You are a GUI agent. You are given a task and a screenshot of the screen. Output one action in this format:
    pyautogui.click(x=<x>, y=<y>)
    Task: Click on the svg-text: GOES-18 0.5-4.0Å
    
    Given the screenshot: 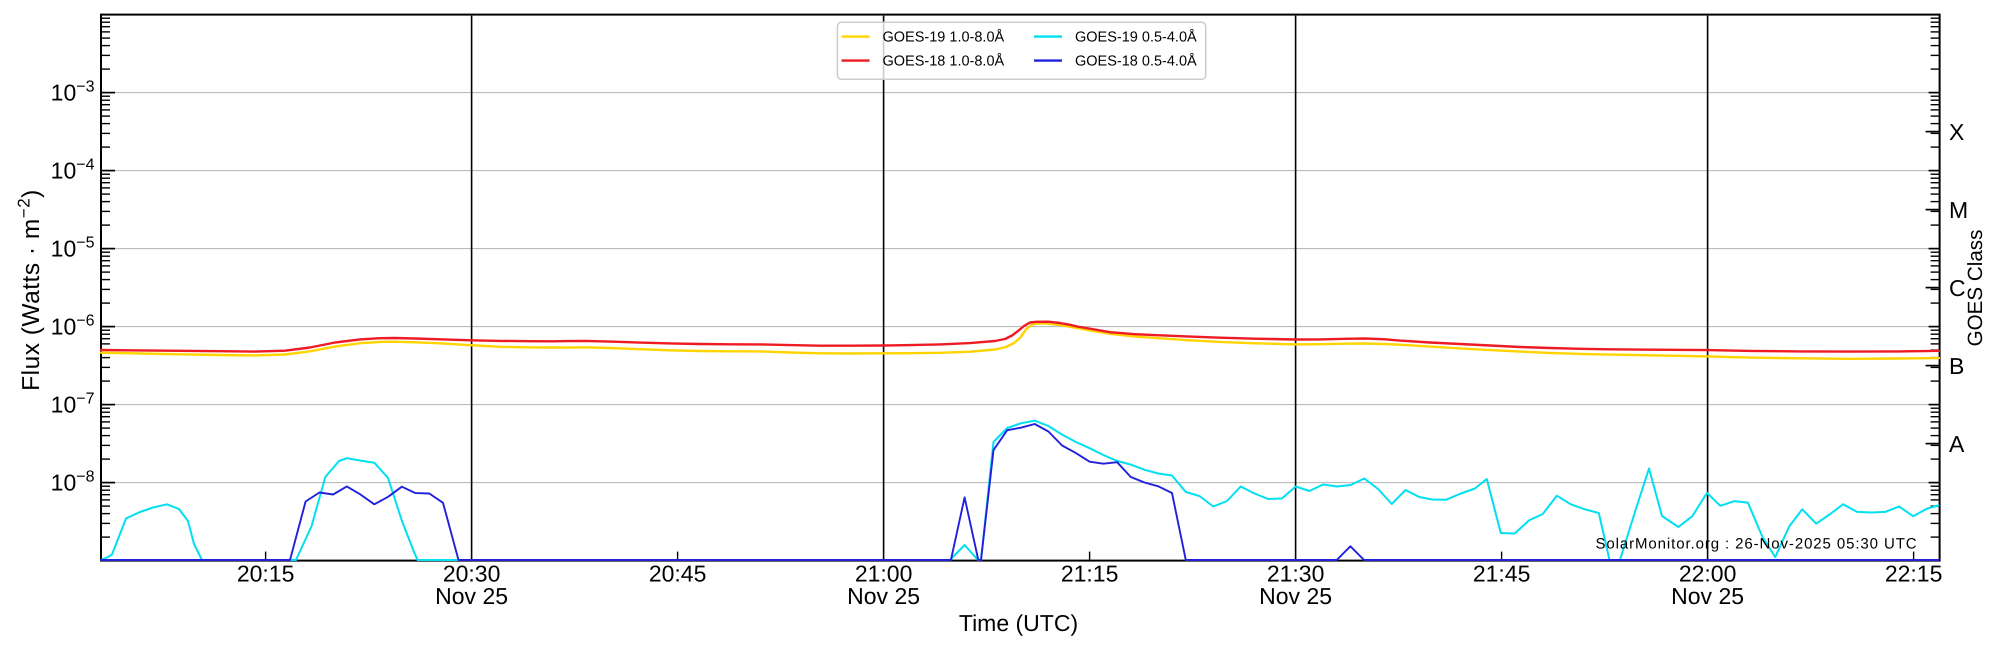 What is the action you would take?
    pyautogui.click(x=1136, y=61)
    